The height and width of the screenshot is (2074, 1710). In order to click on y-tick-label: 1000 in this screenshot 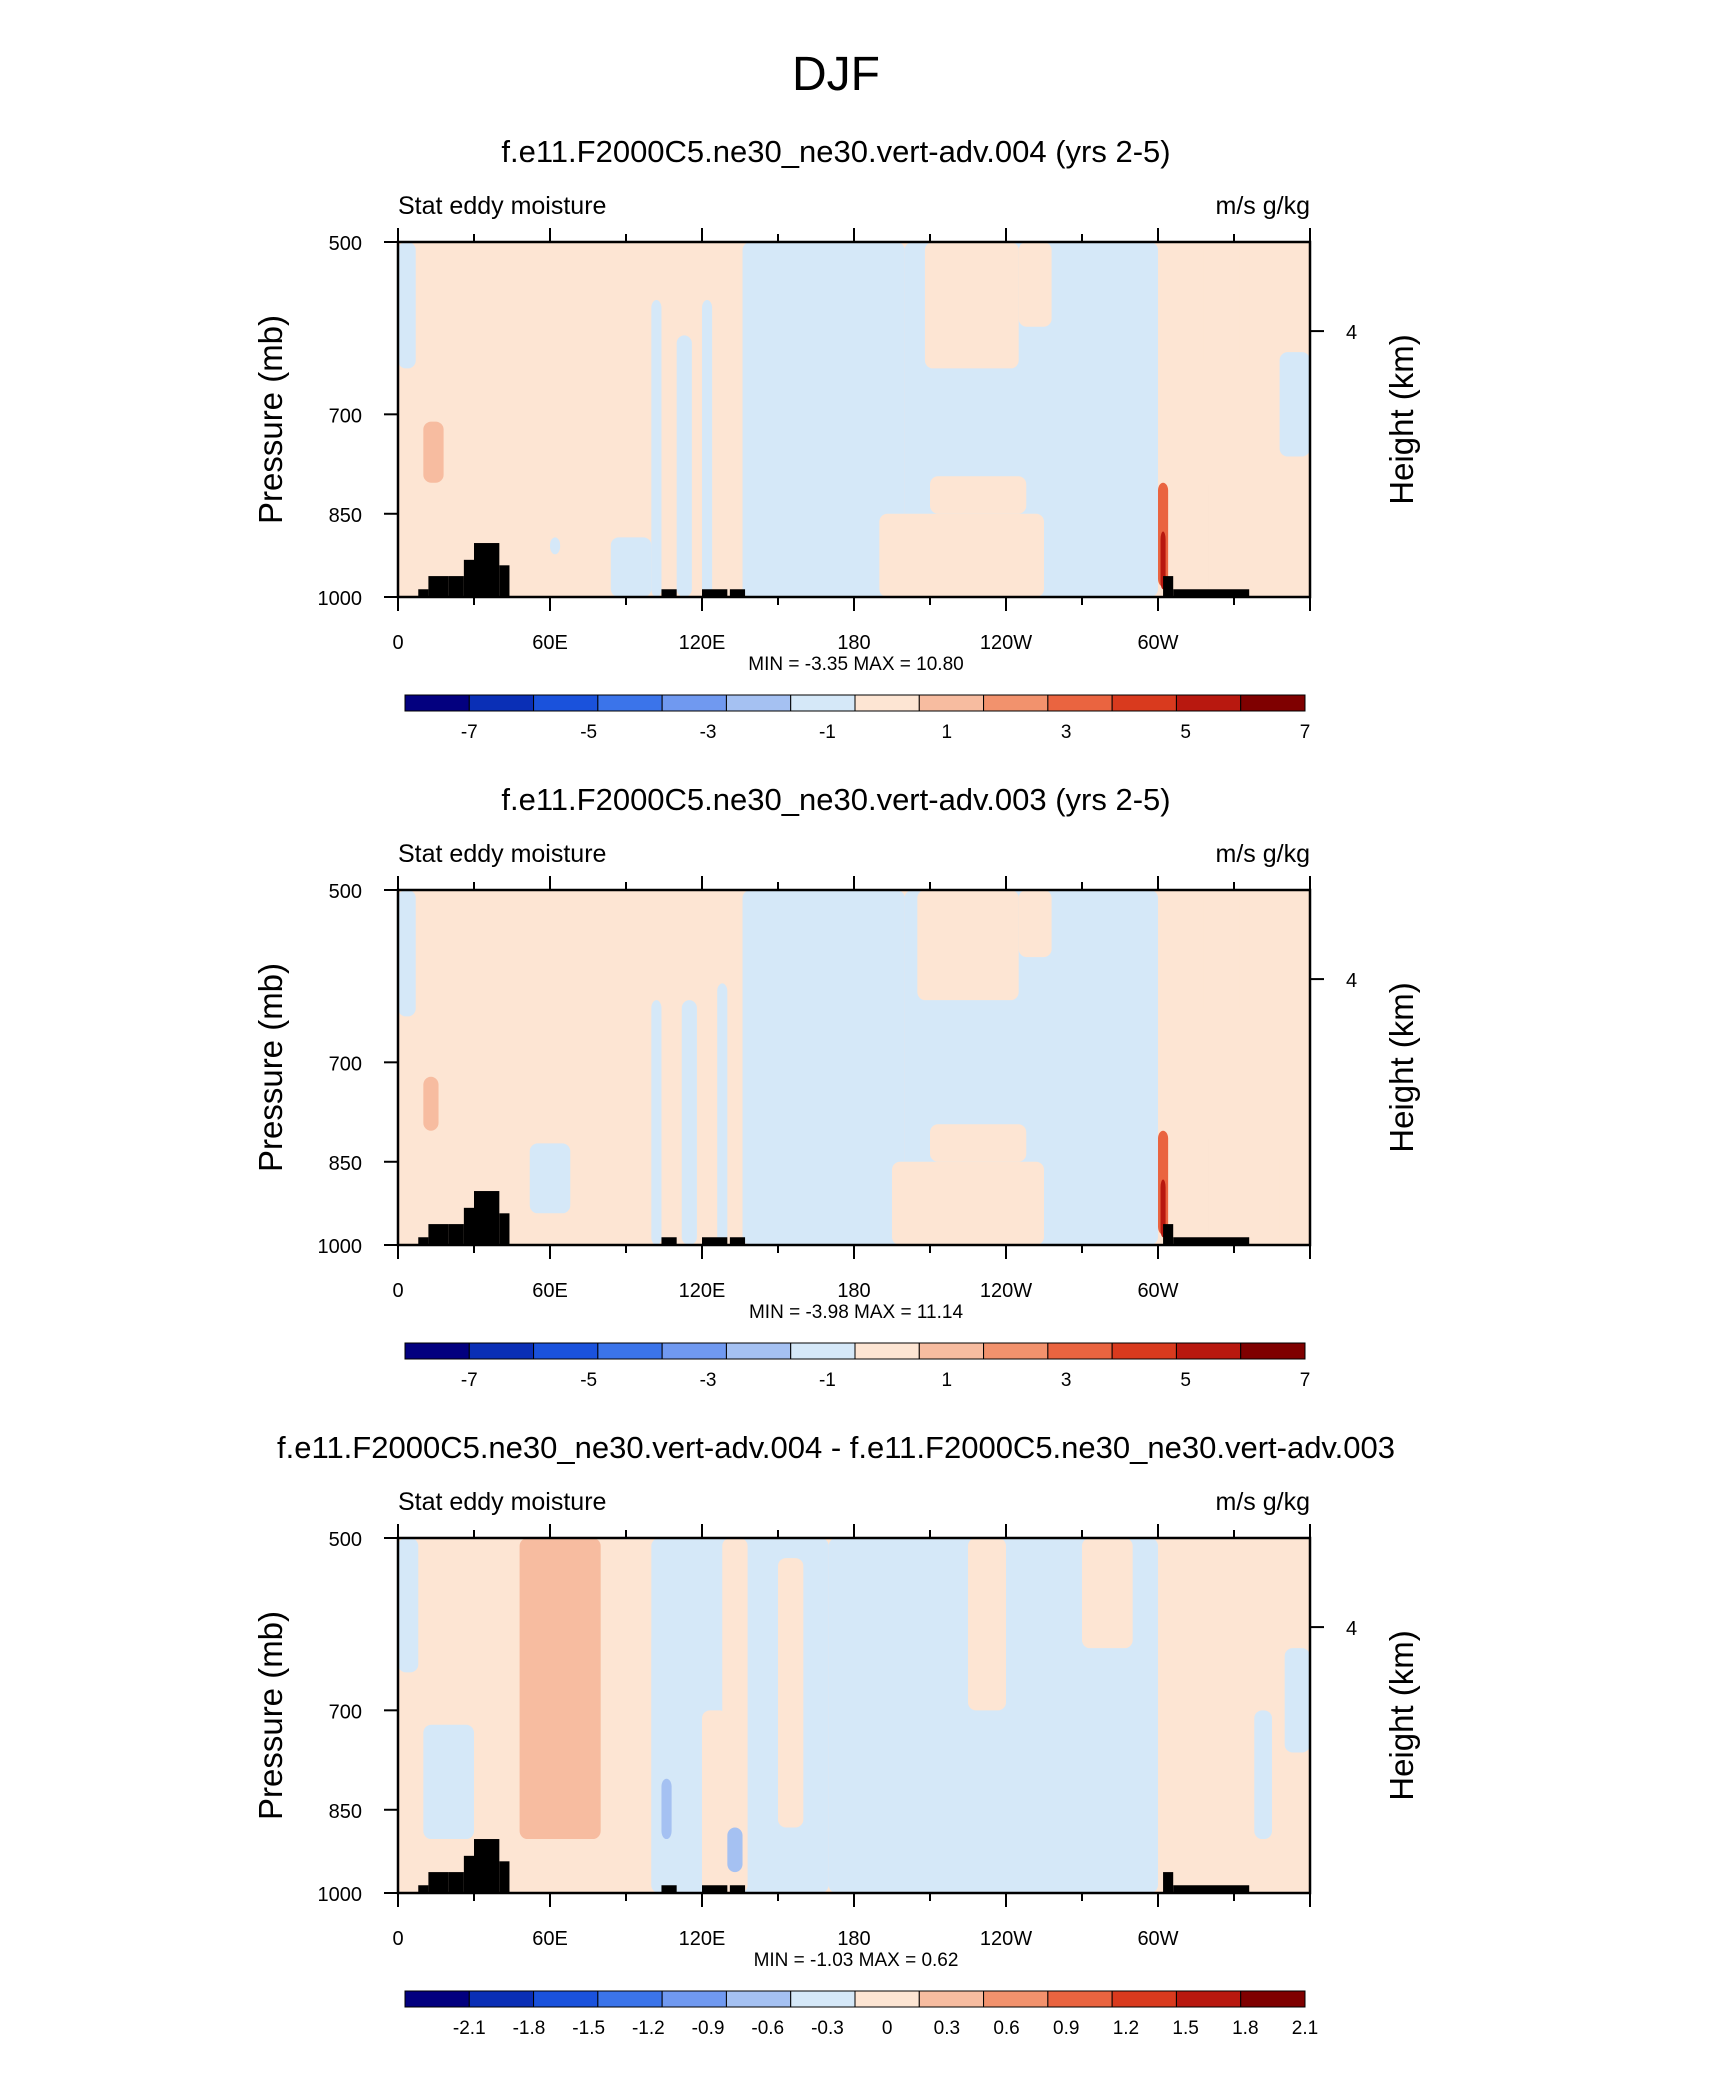, I will do `click(340, 1247)`.